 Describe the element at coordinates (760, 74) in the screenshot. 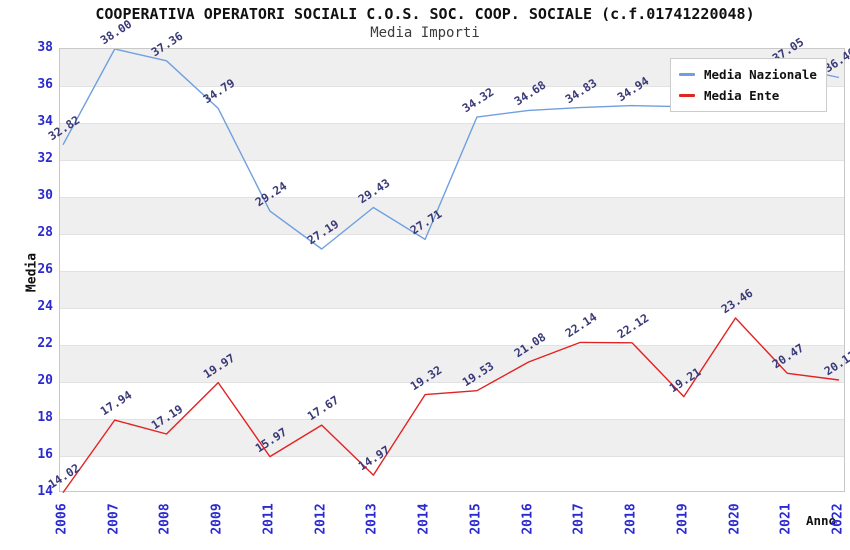

I see `legend-label: Media Nazionale` at that location.